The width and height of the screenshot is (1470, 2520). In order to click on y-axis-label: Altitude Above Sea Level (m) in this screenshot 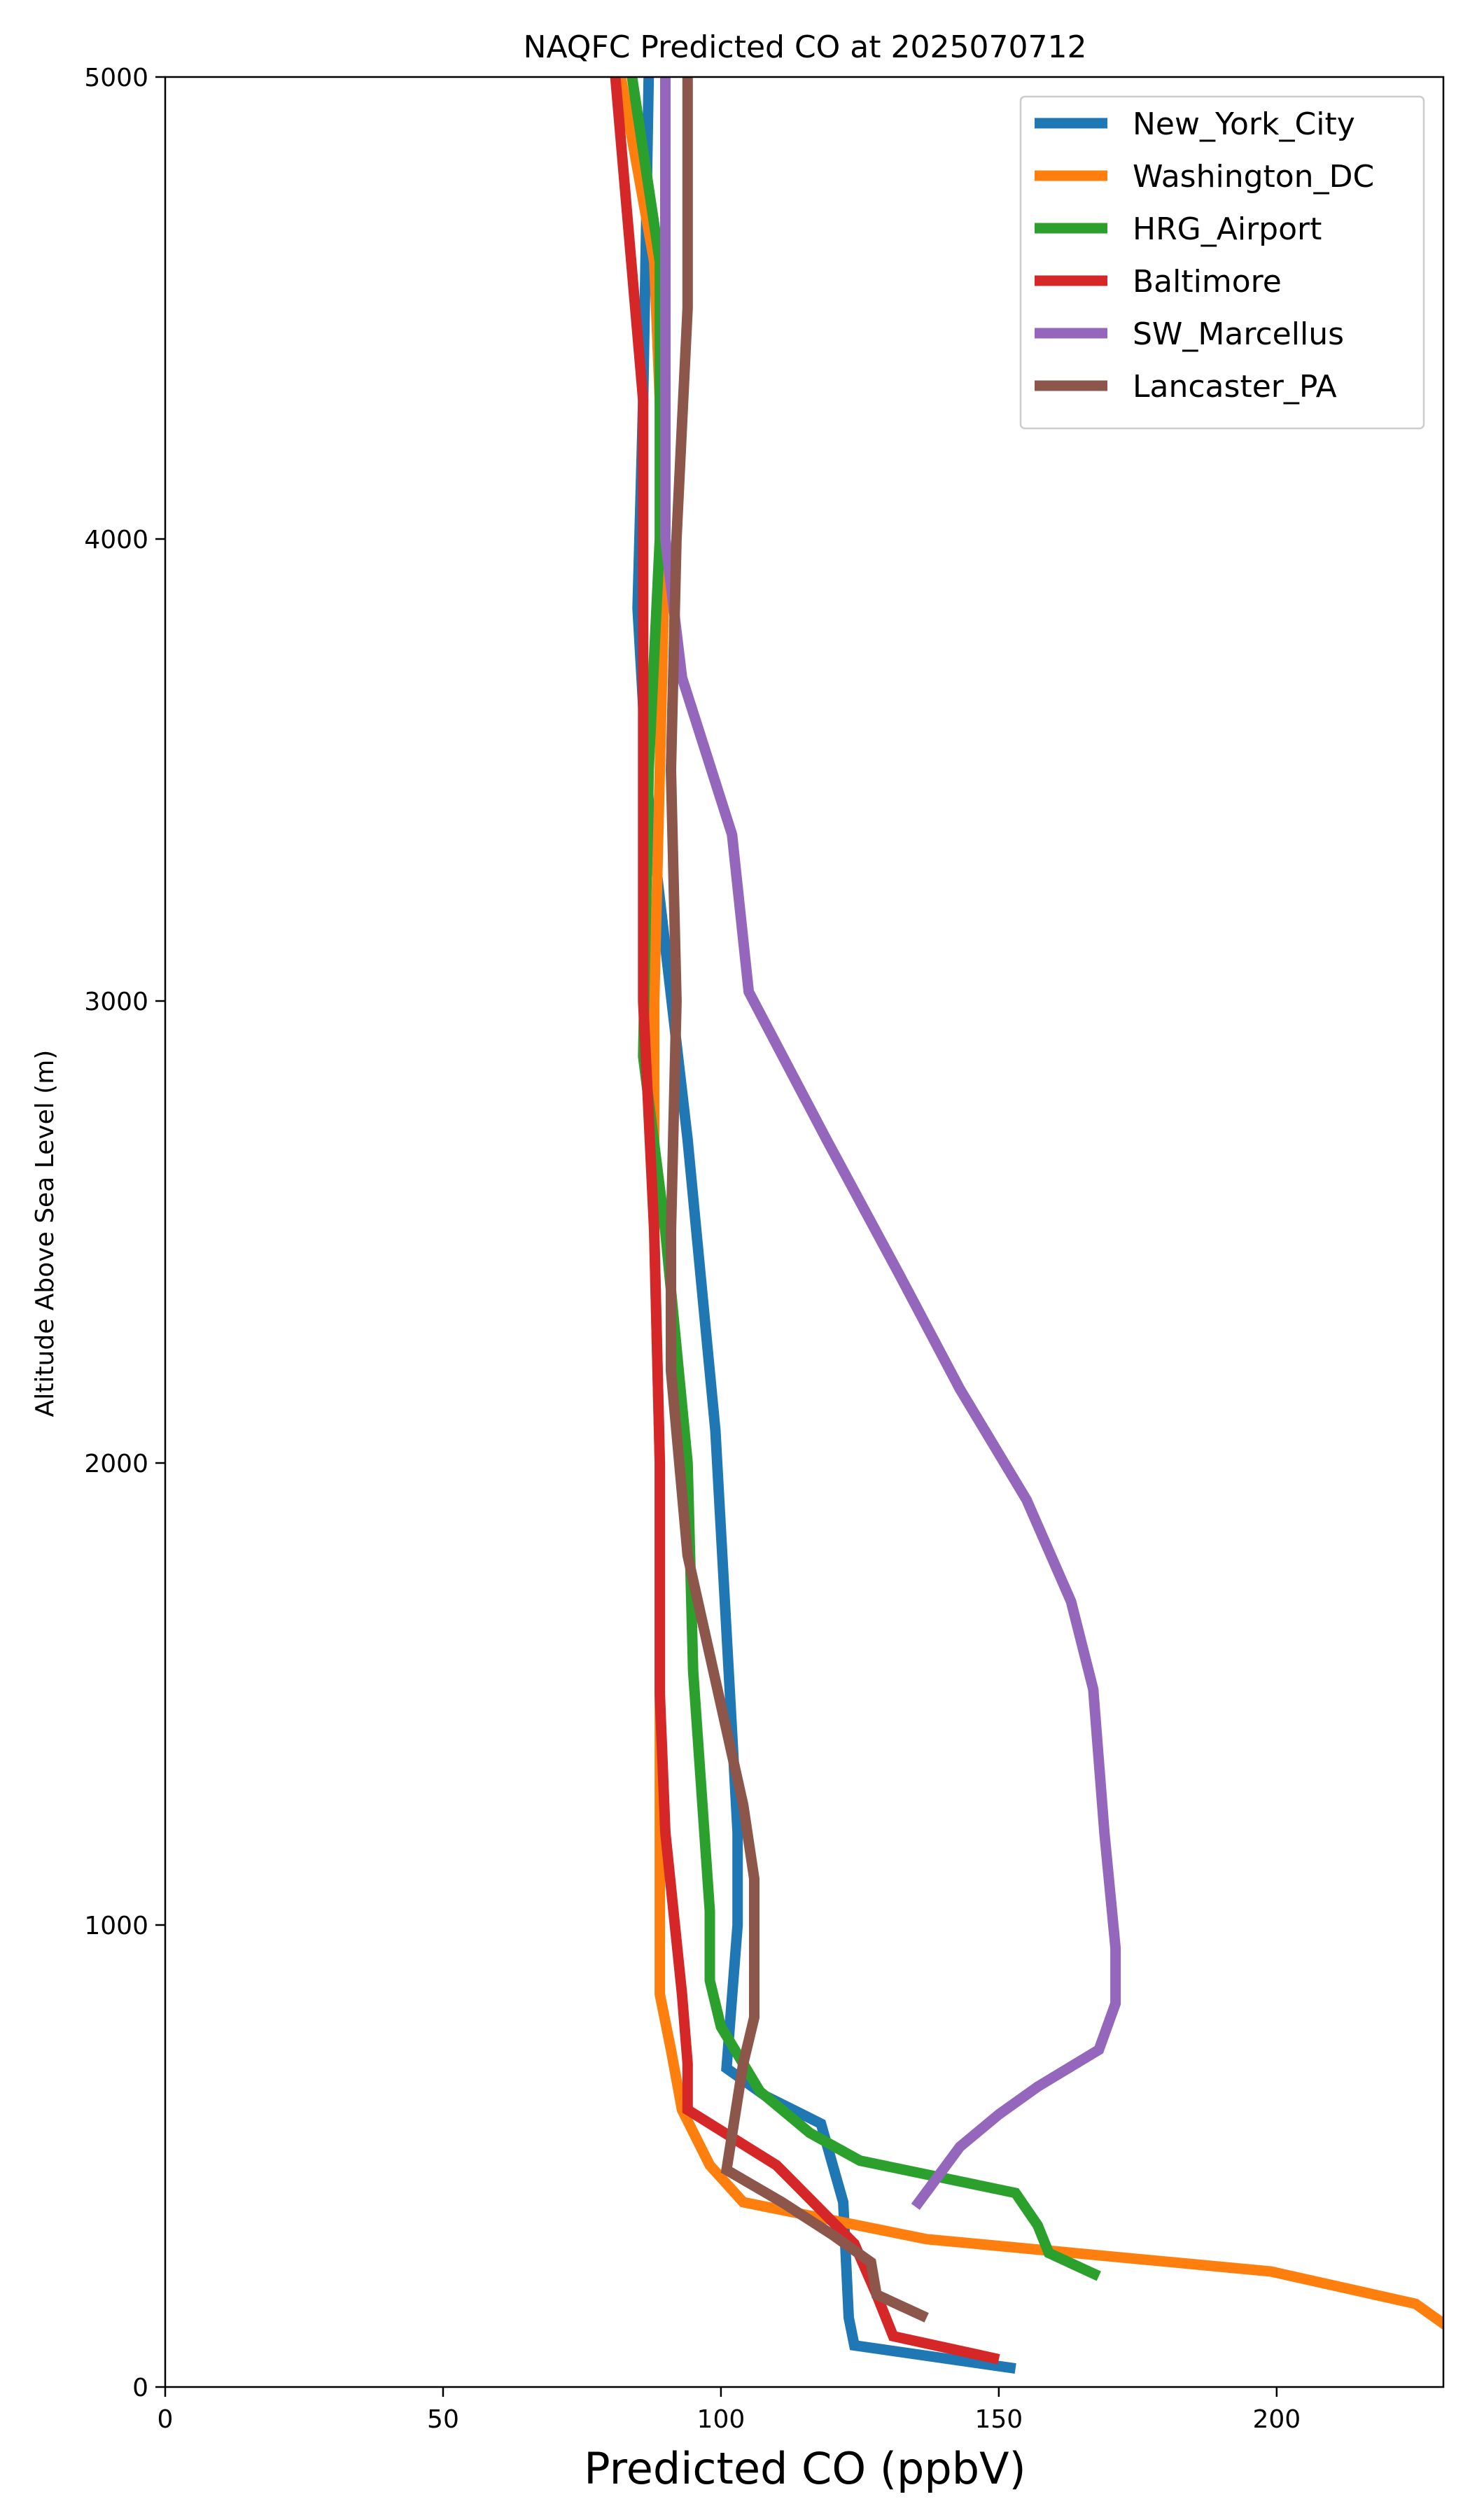, I will do `click(45, 1234)`.